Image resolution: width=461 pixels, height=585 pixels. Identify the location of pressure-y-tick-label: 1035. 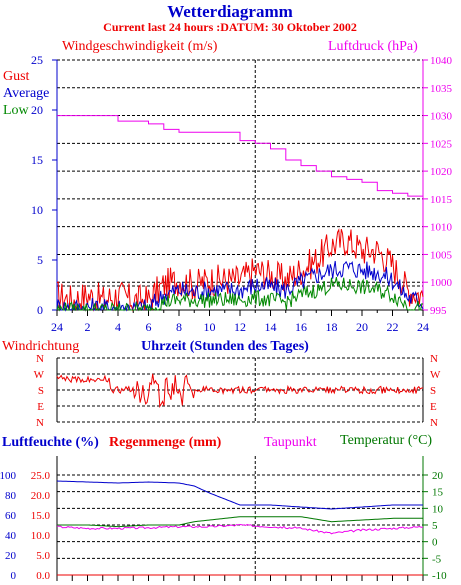
(441, 89).